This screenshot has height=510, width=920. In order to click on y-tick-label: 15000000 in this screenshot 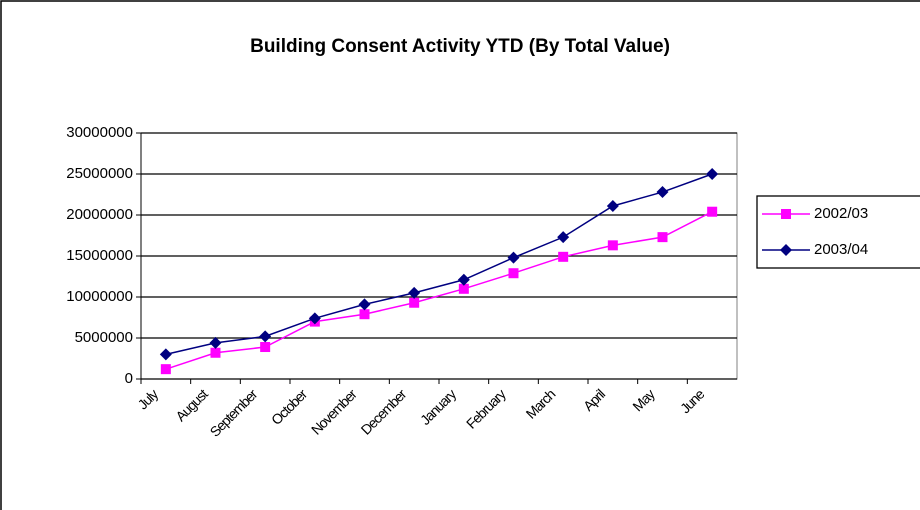, I will do `click(99, 255)`.